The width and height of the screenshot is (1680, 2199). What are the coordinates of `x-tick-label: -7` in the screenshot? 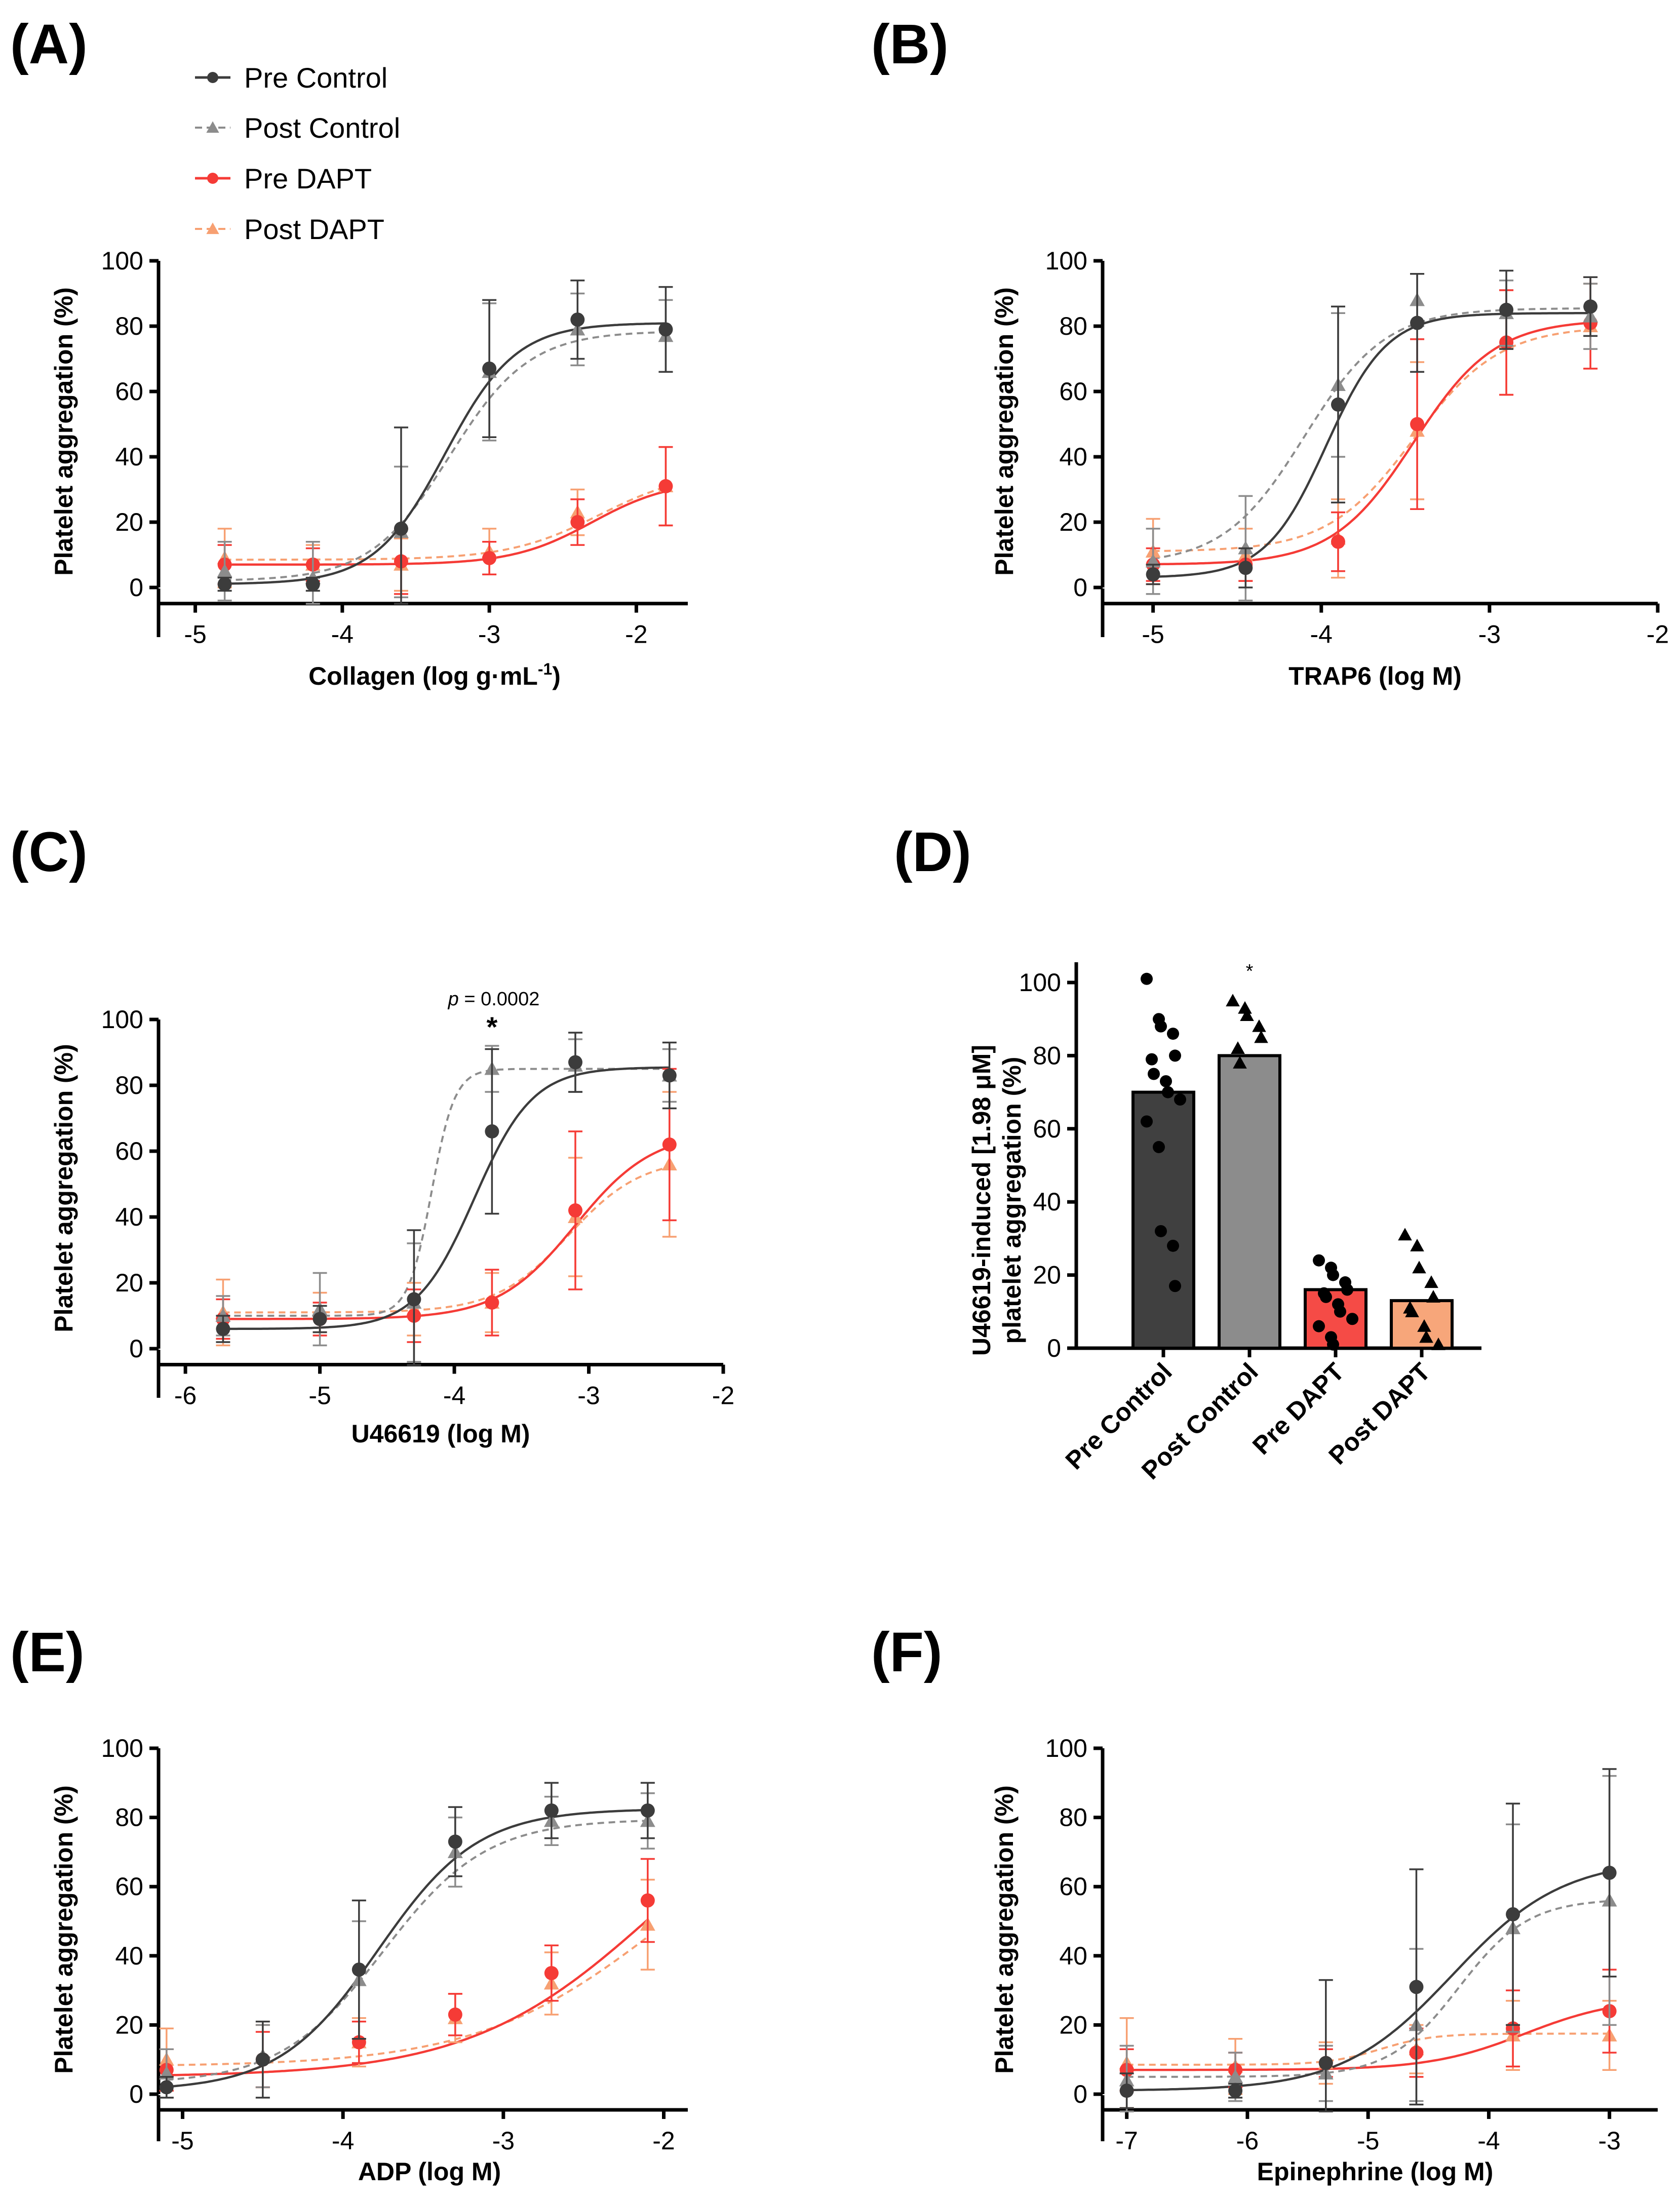 It's located at (1126, 2141).